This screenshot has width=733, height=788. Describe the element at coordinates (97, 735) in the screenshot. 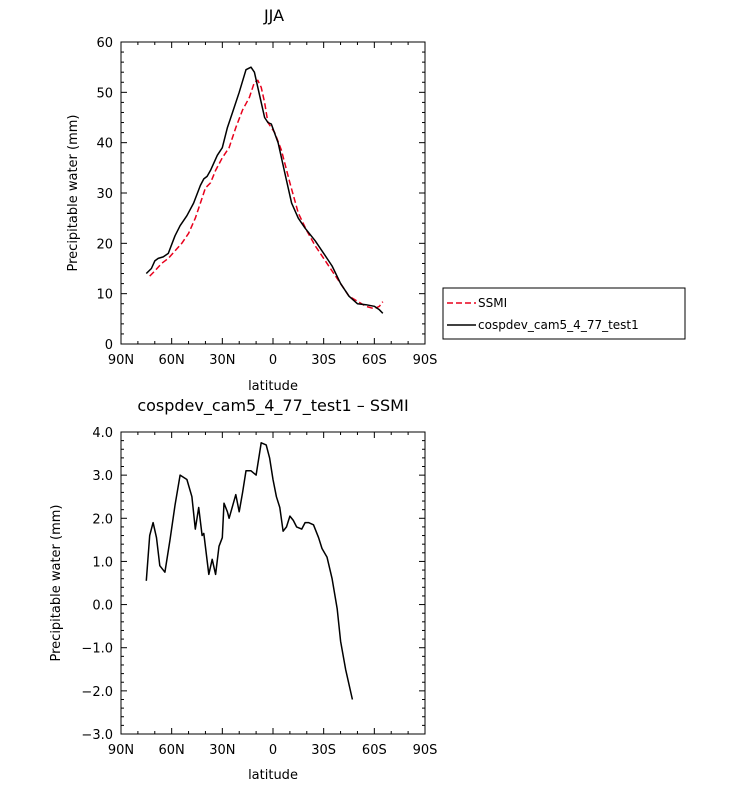

I see `y-tick-label: −3.0` at that location.